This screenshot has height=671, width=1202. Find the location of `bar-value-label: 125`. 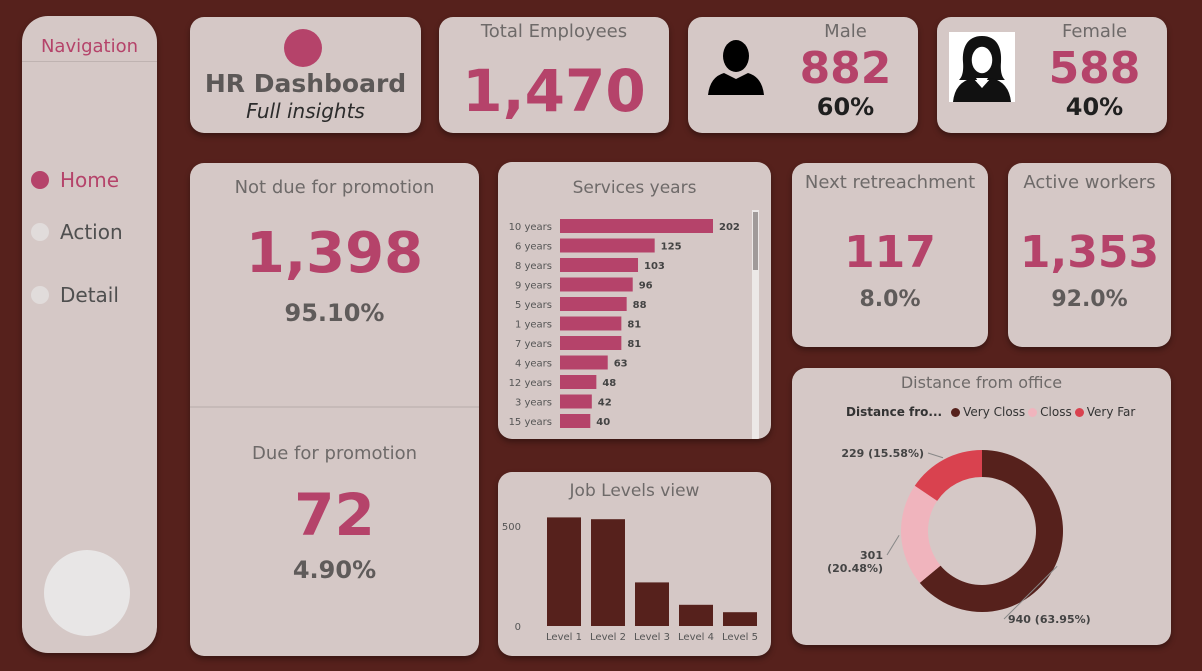

bar-value-label: 125 is located at coordinates (671, 247).